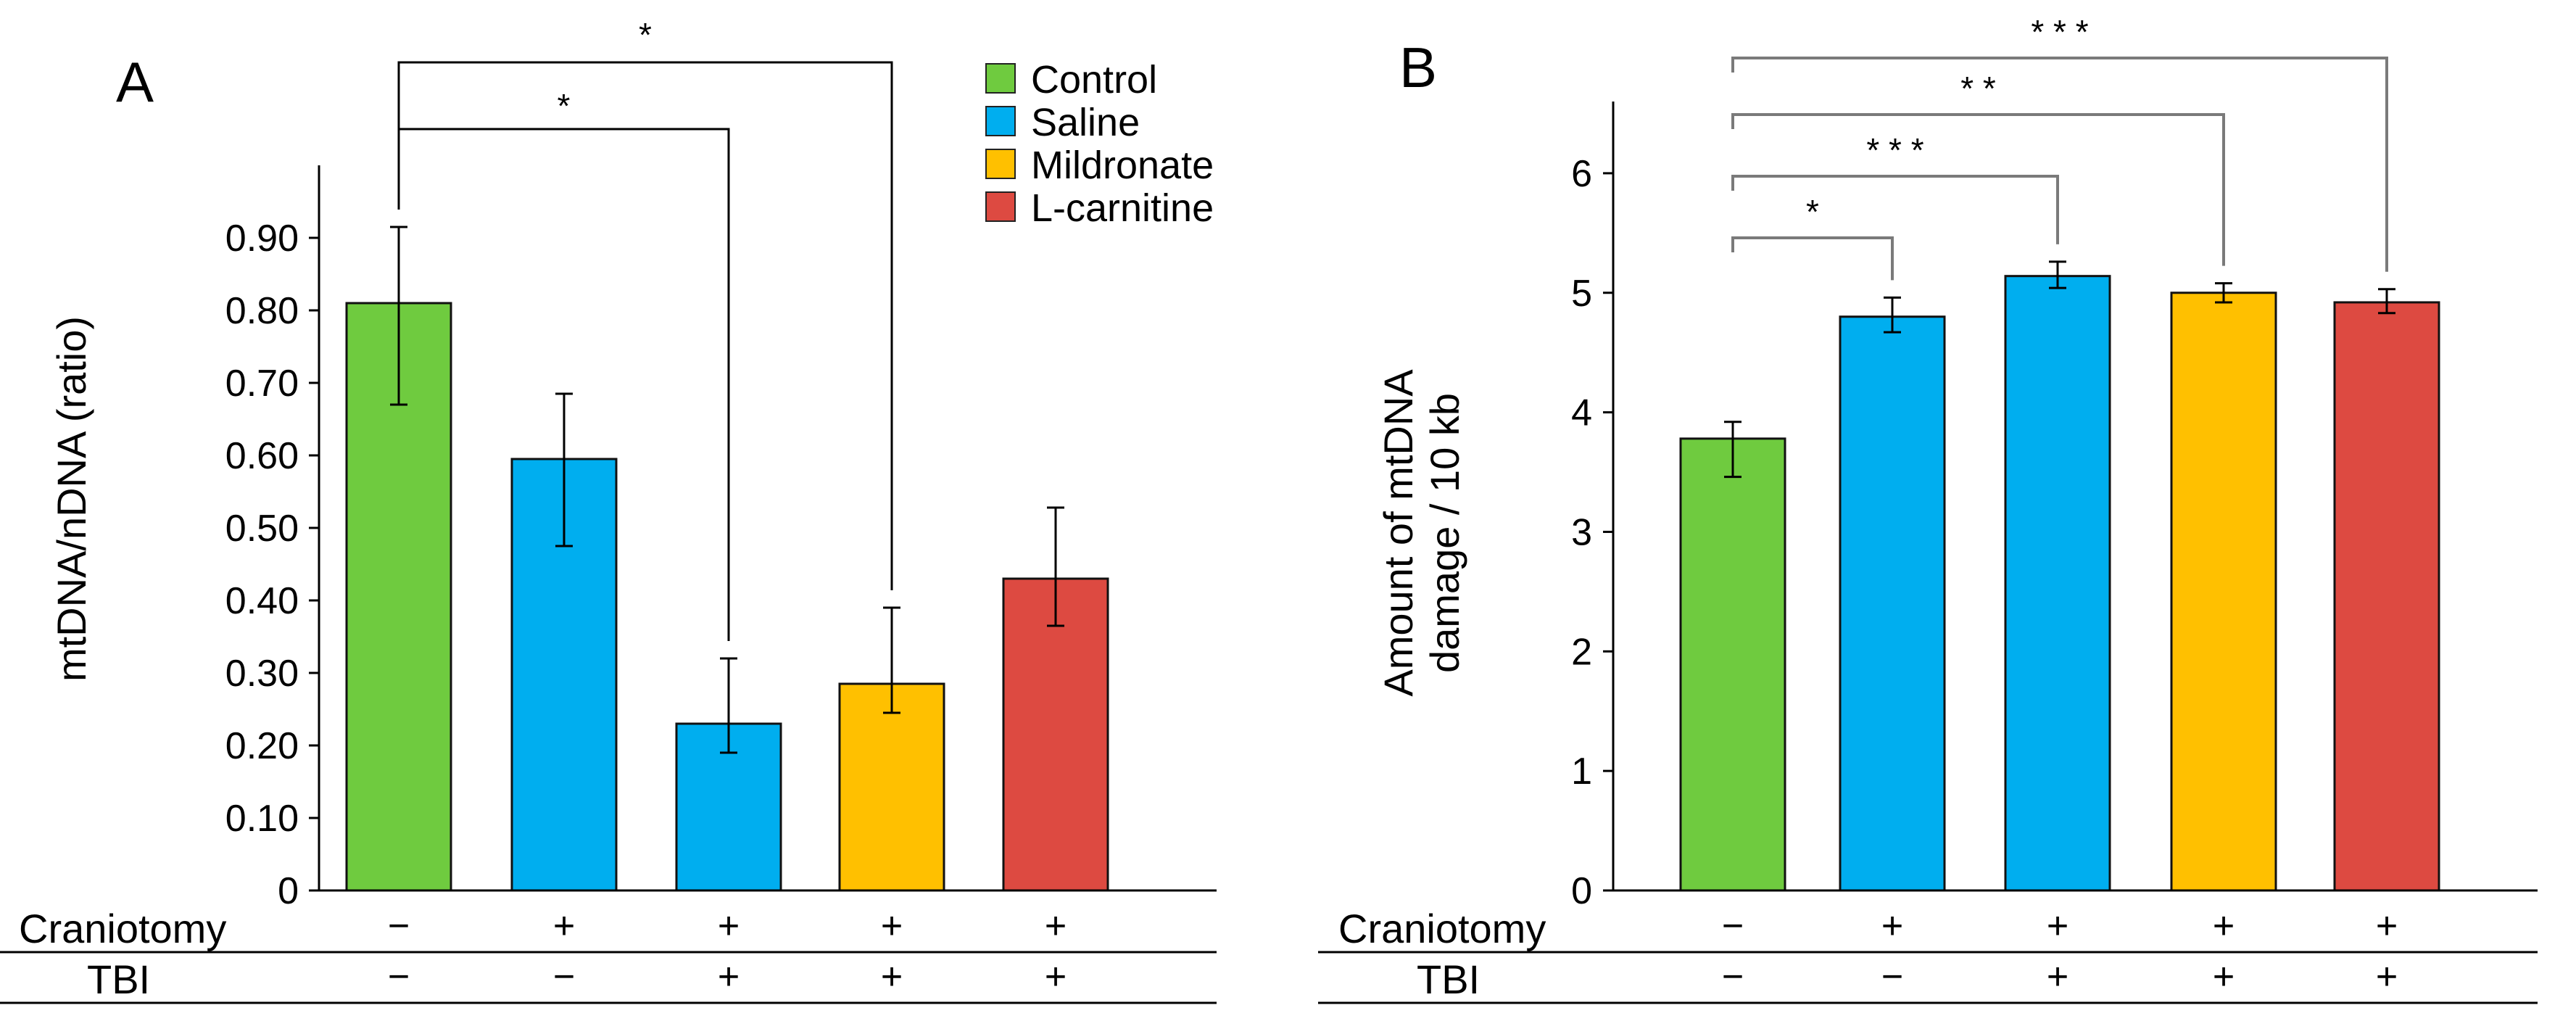 Image resolution: width=2576 pixels, height=1021 pixels. Describe the element at coordinates (1122, 165) in the screenshot. I see `legend-label-mildronate: Mildronate` at that location.